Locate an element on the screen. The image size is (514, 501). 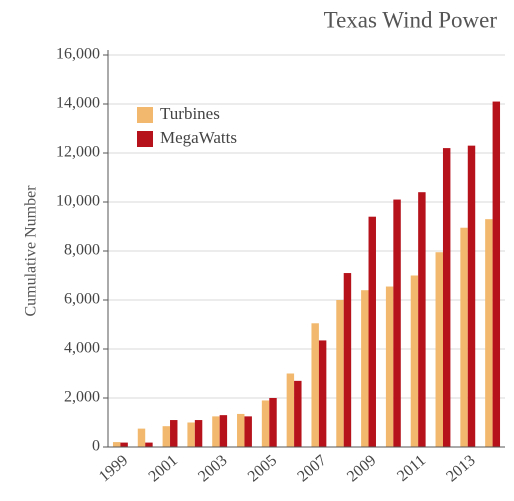
y-tick-label: 12,000 is located at coordinates (78, 152).